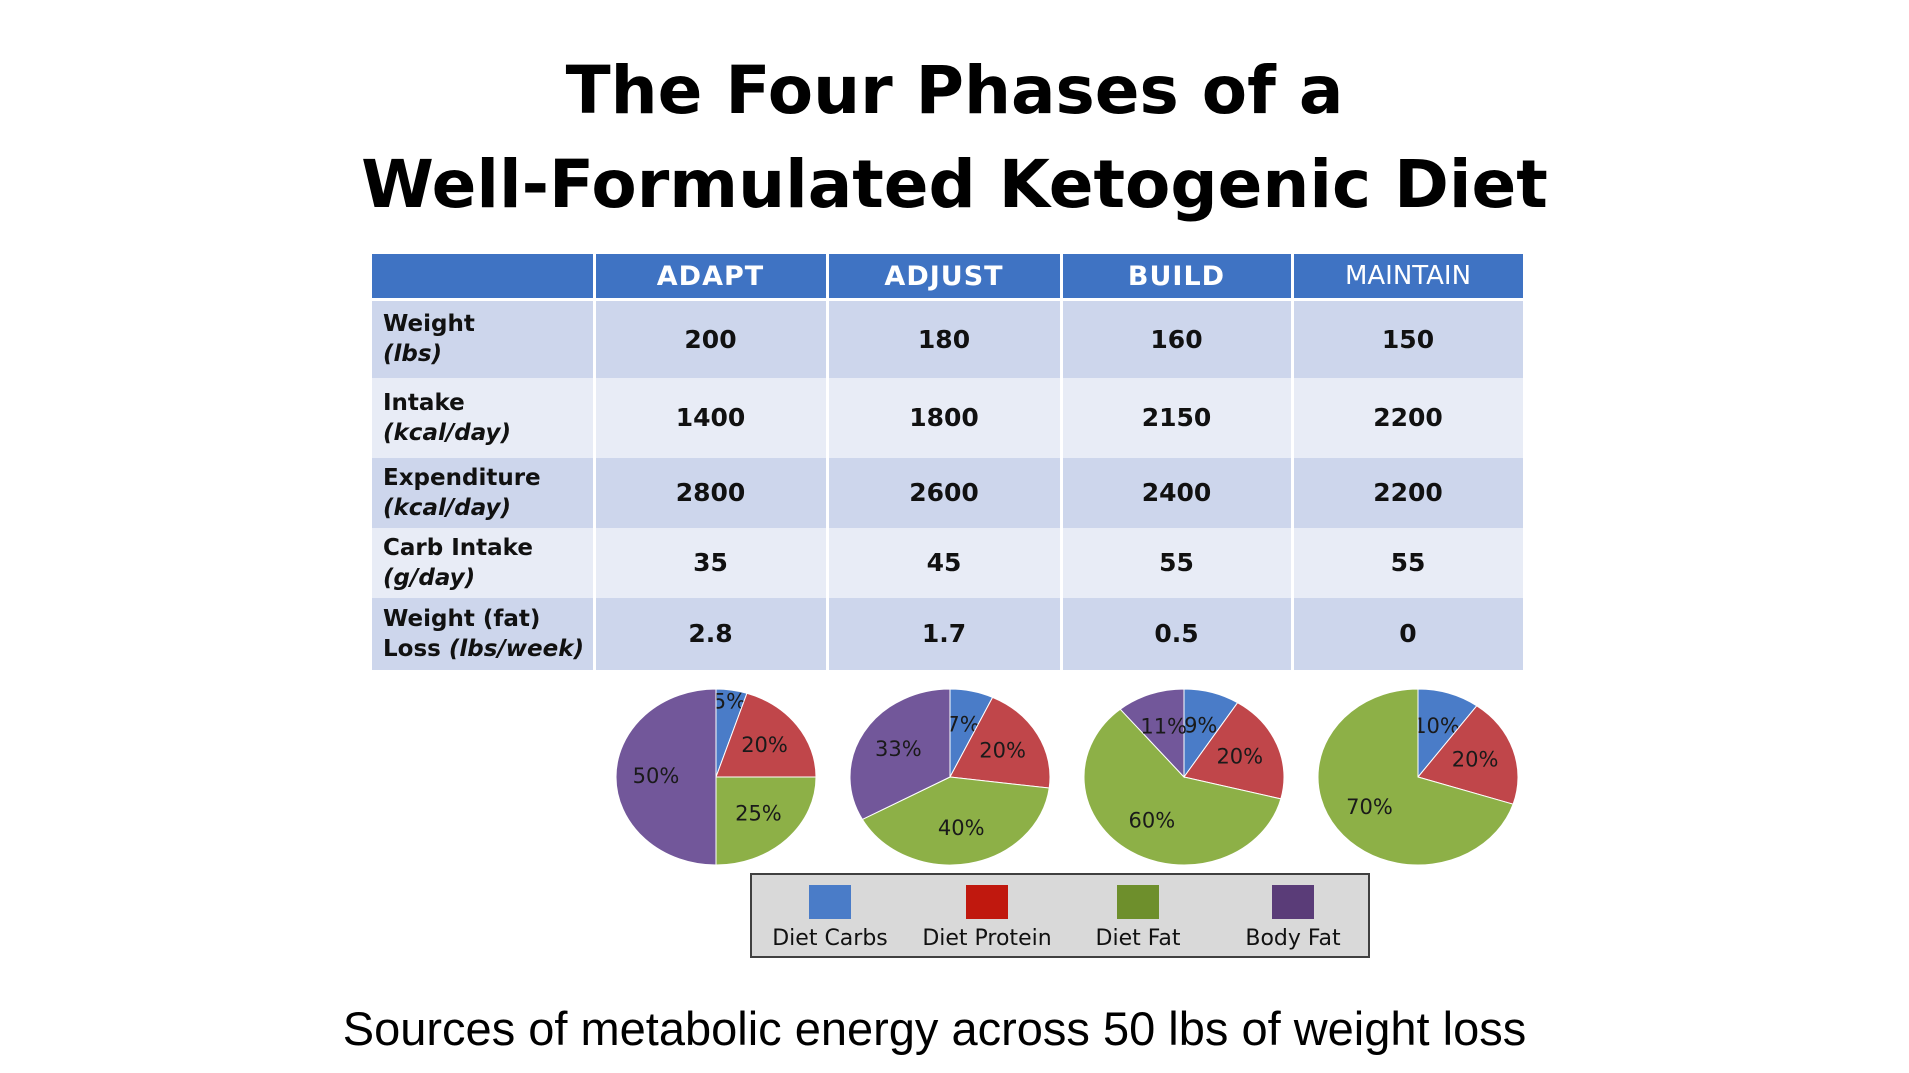  I want to click on row-label-text: Intake, so click(424, 402).